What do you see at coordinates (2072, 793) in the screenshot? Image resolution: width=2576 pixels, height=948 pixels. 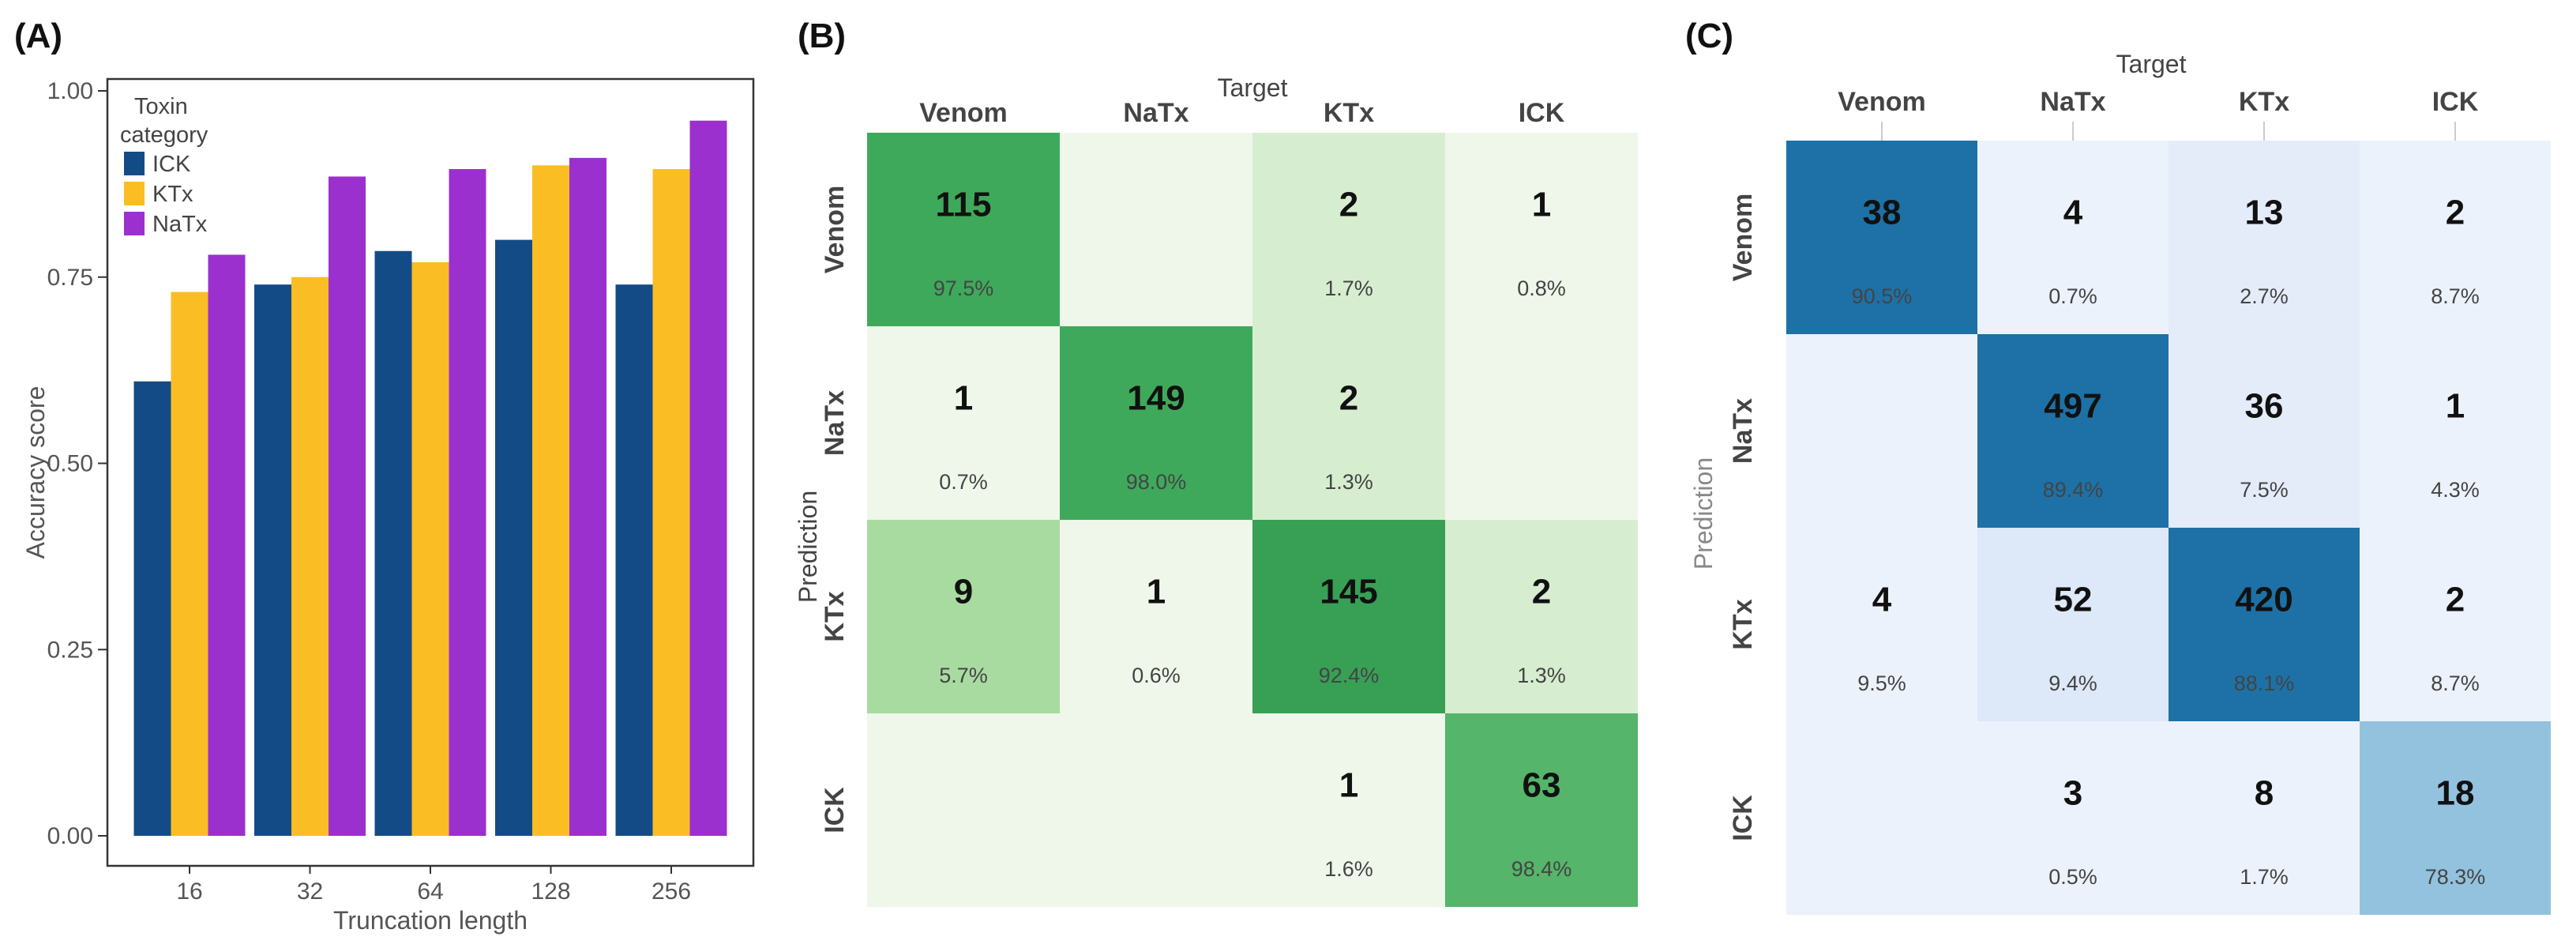 I see `cell-count: 3` at bounding box center [2072, 793].